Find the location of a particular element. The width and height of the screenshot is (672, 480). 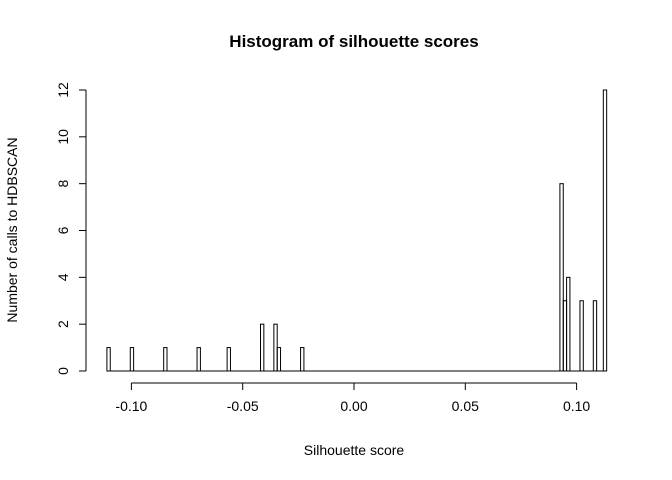

y-tick-label: 12 is located at coordinates (63, 90).